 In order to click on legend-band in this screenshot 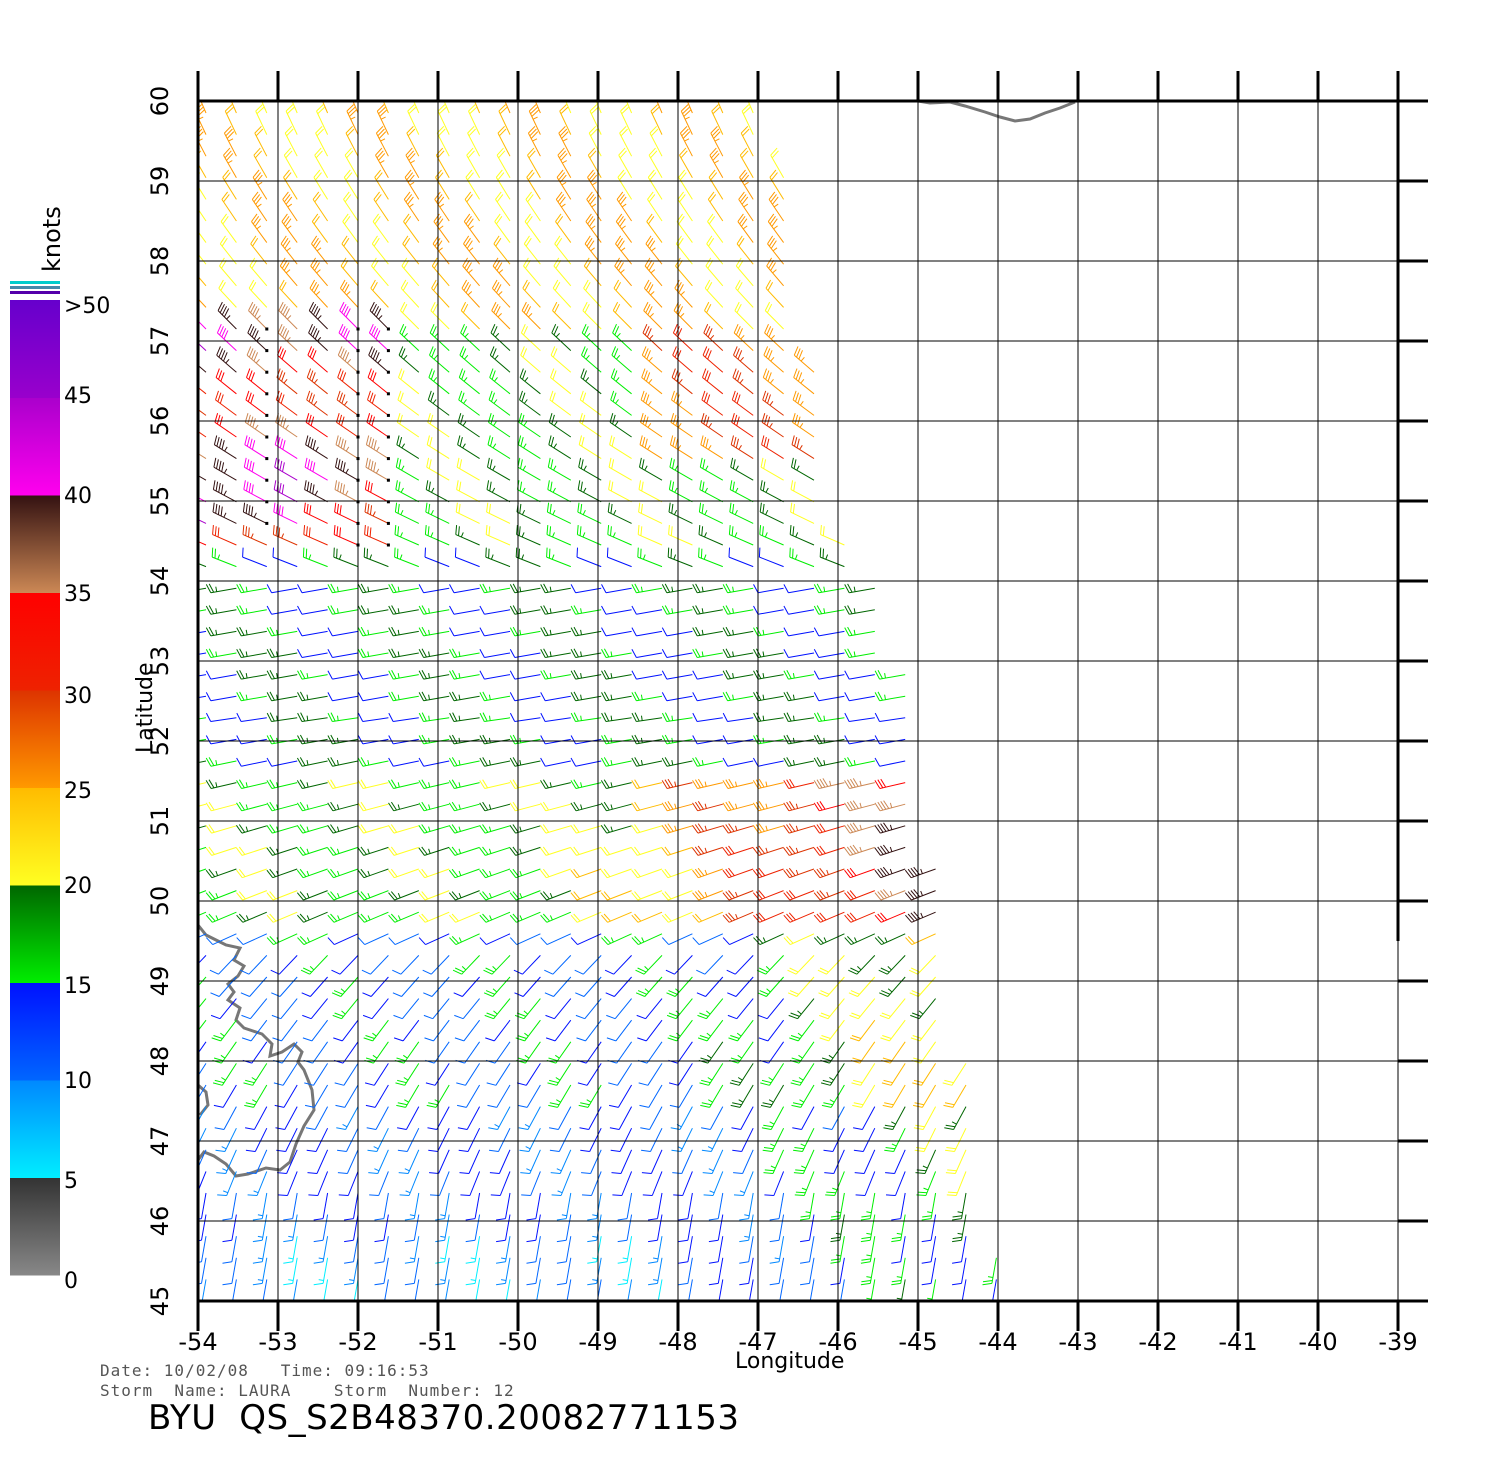, I will do `click(35, 836)`.